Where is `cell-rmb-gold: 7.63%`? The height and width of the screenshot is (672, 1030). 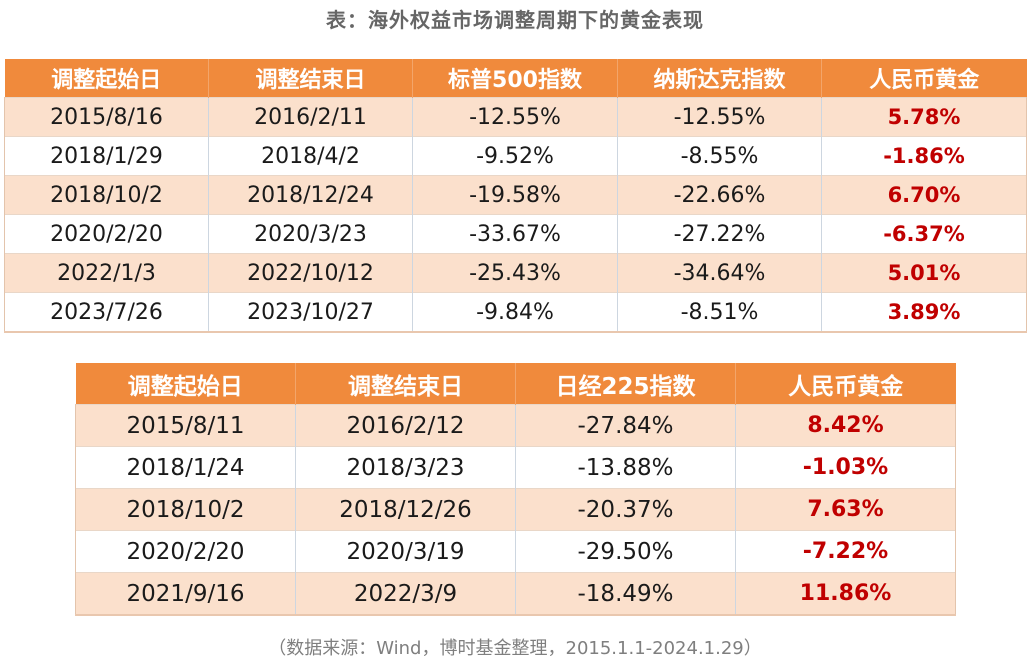 cell-rmb-gold: 7.63% is located at coordinates (845, 509).